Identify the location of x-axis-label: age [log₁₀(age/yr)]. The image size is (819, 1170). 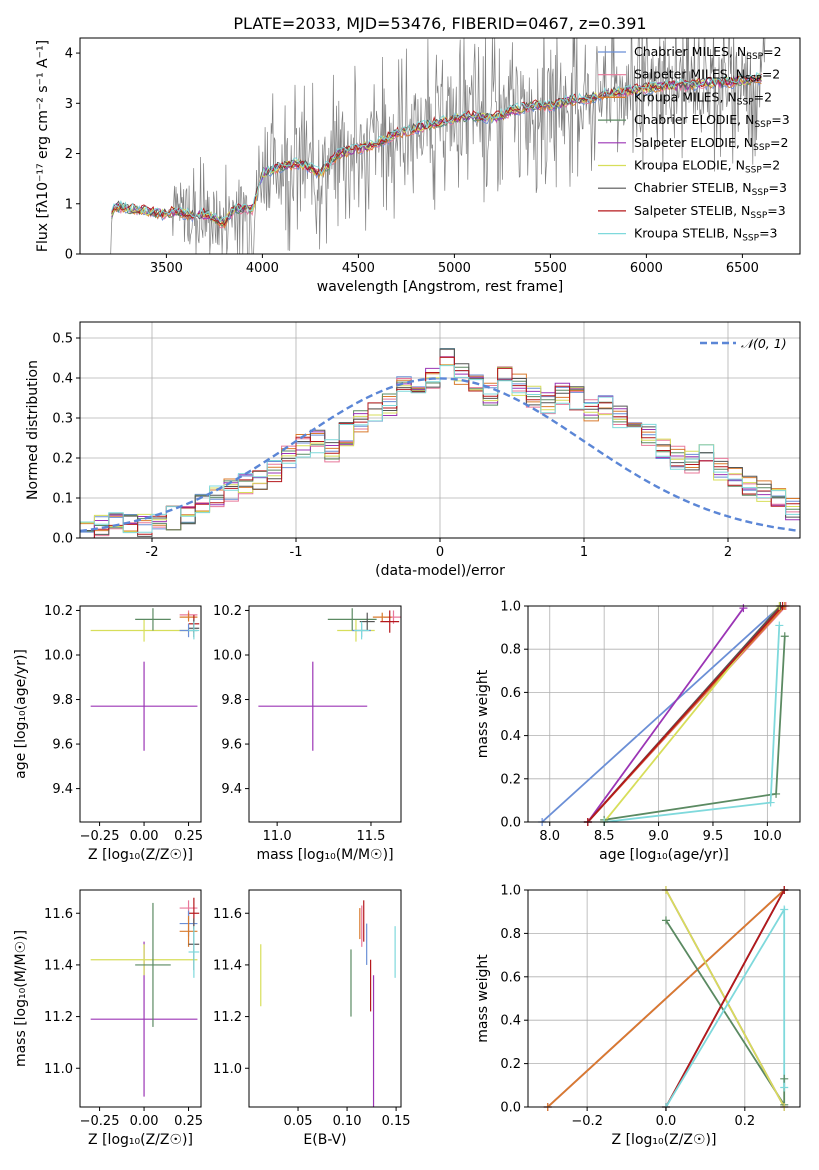
(664, 855).